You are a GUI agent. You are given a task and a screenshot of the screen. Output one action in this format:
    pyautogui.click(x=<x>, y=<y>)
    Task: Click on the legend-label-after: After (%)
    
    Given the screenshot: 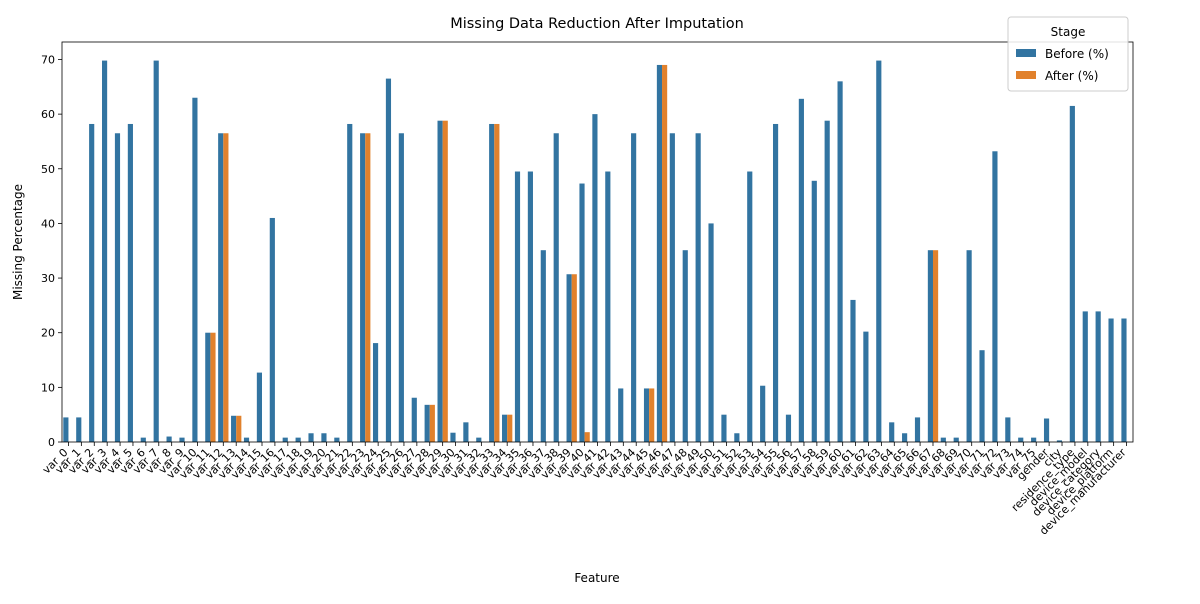 What is the action you would take?
    pyautogui.click(x=1071, y=76)
    